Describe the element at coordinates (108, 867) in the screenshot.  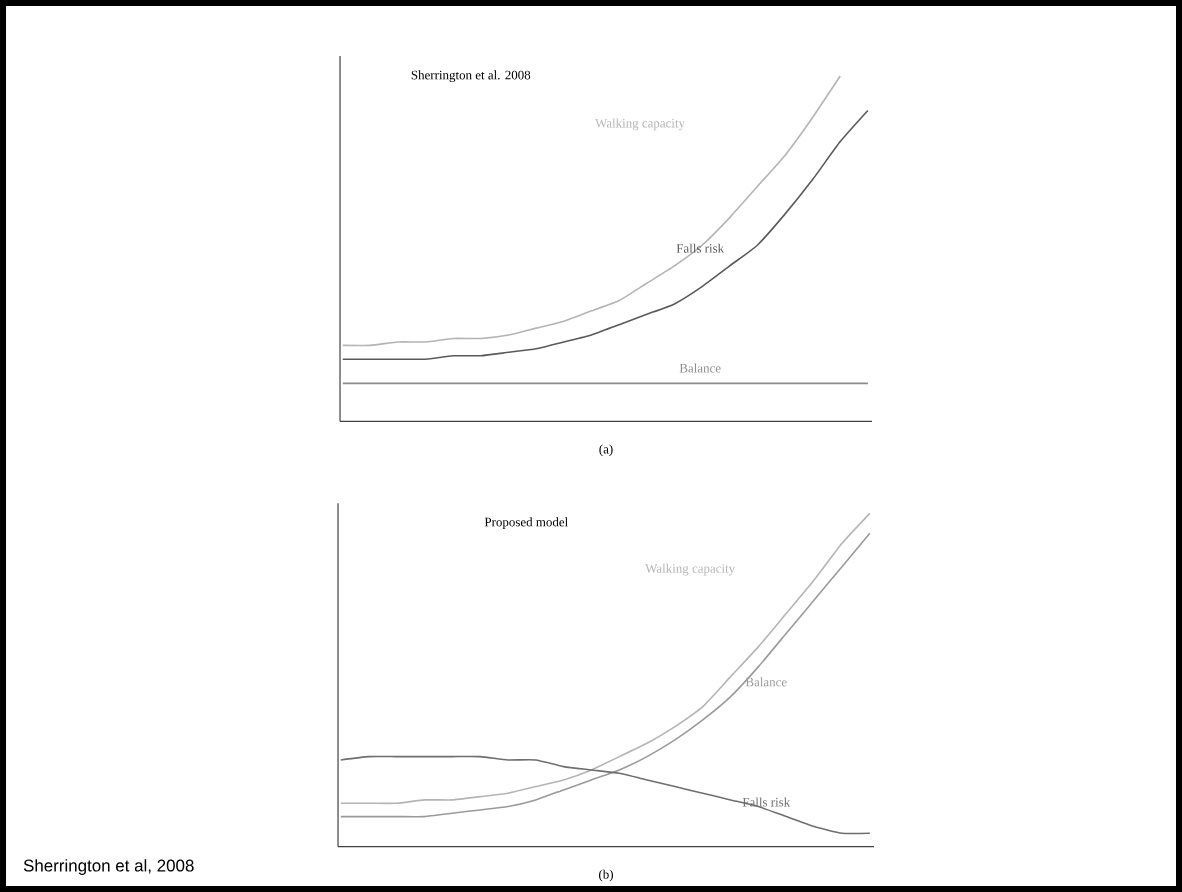
I see `text: Sherrington et al, 2008` at that location.